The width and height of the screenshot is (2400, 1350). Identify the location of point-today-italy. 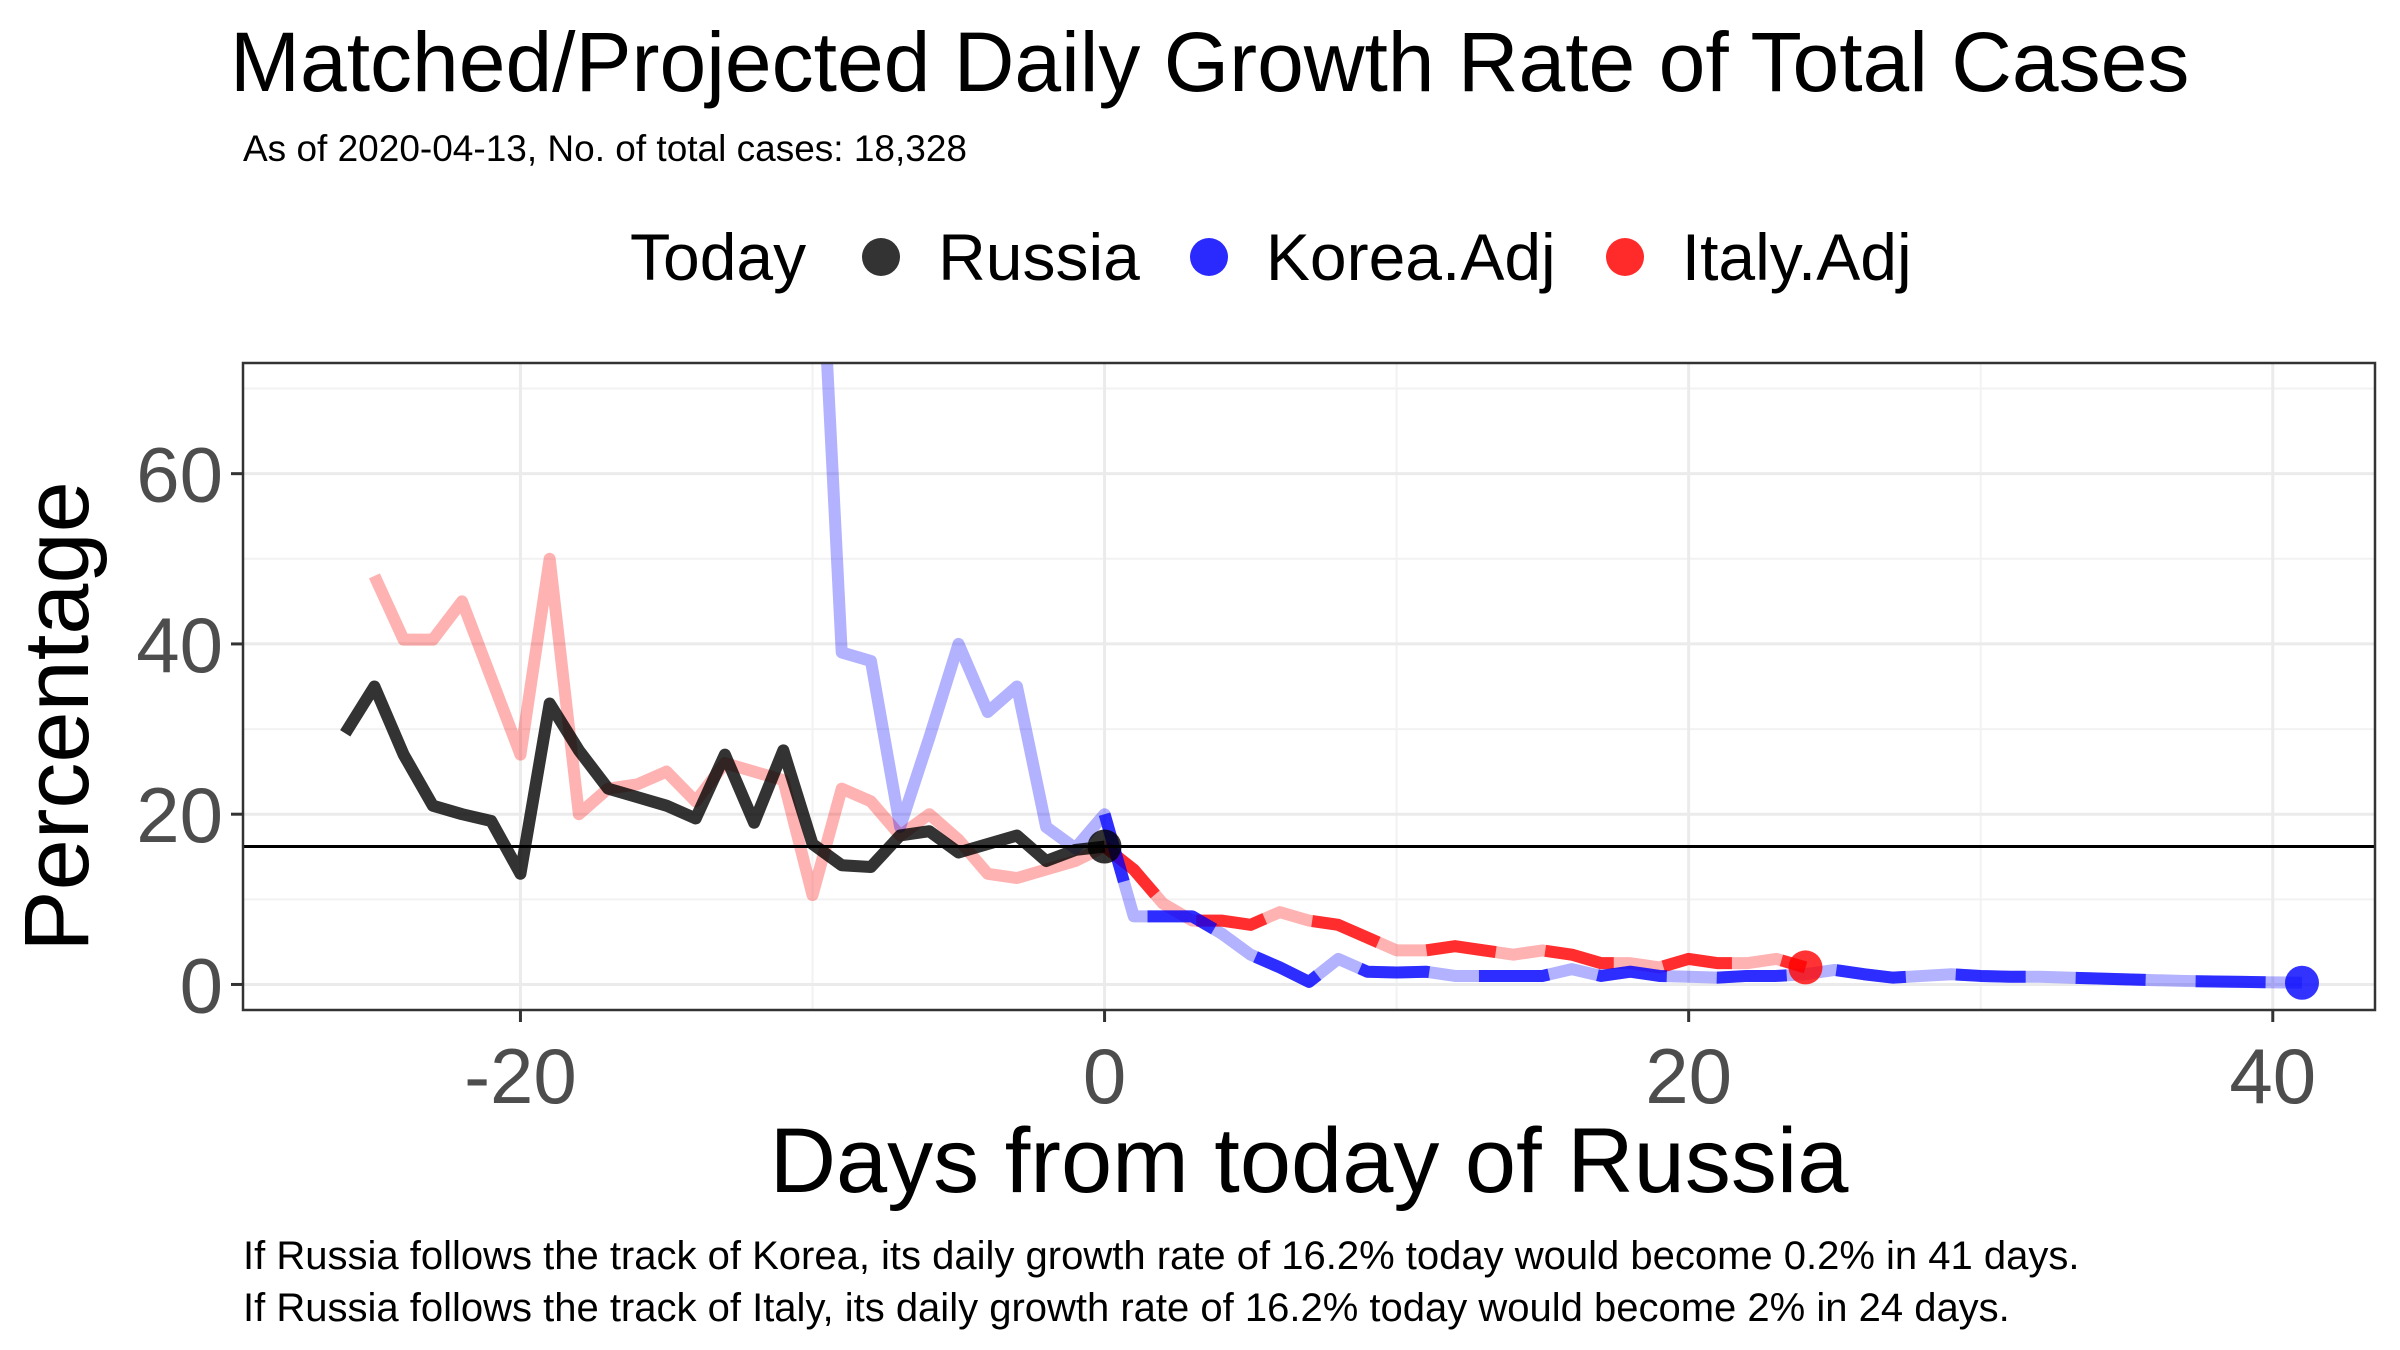
(1805, 967).